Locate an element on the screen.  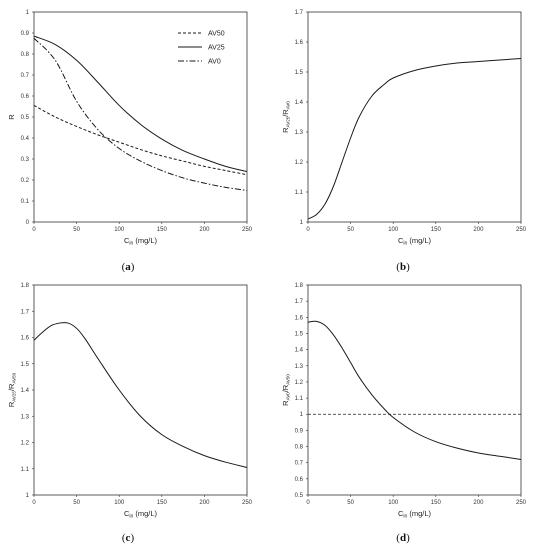
y-tick-label: 0 is located at coordinates (28, 223).